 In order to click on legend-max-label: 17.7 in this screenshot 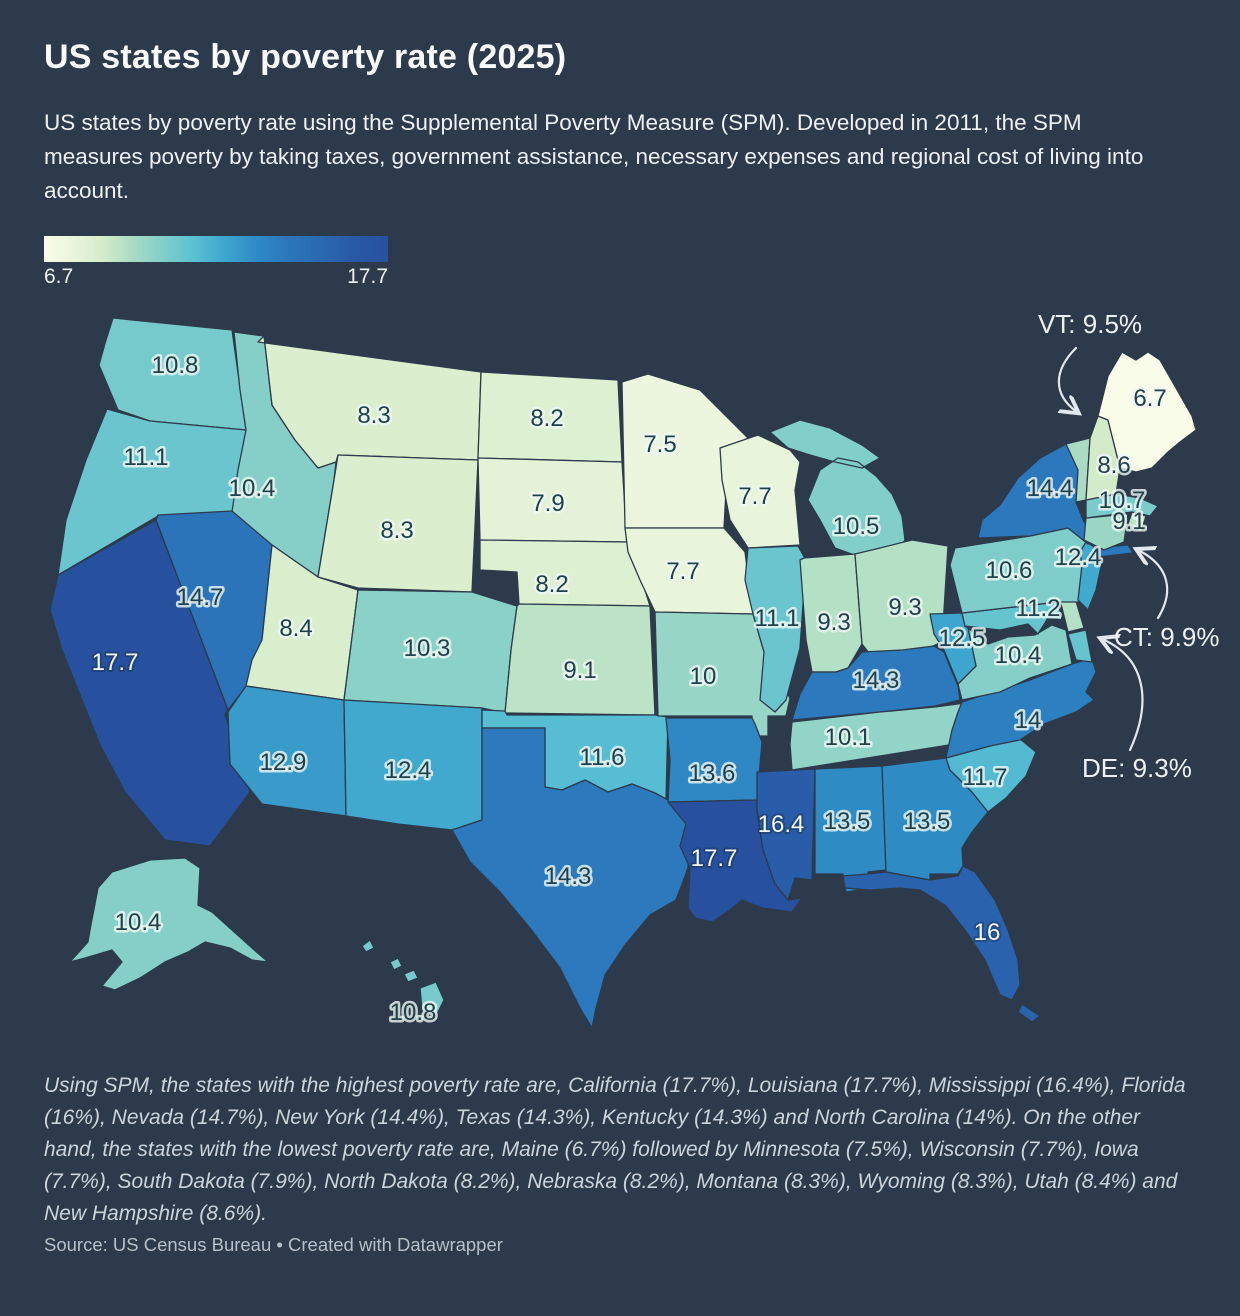, I will do `click(367, 276)`.